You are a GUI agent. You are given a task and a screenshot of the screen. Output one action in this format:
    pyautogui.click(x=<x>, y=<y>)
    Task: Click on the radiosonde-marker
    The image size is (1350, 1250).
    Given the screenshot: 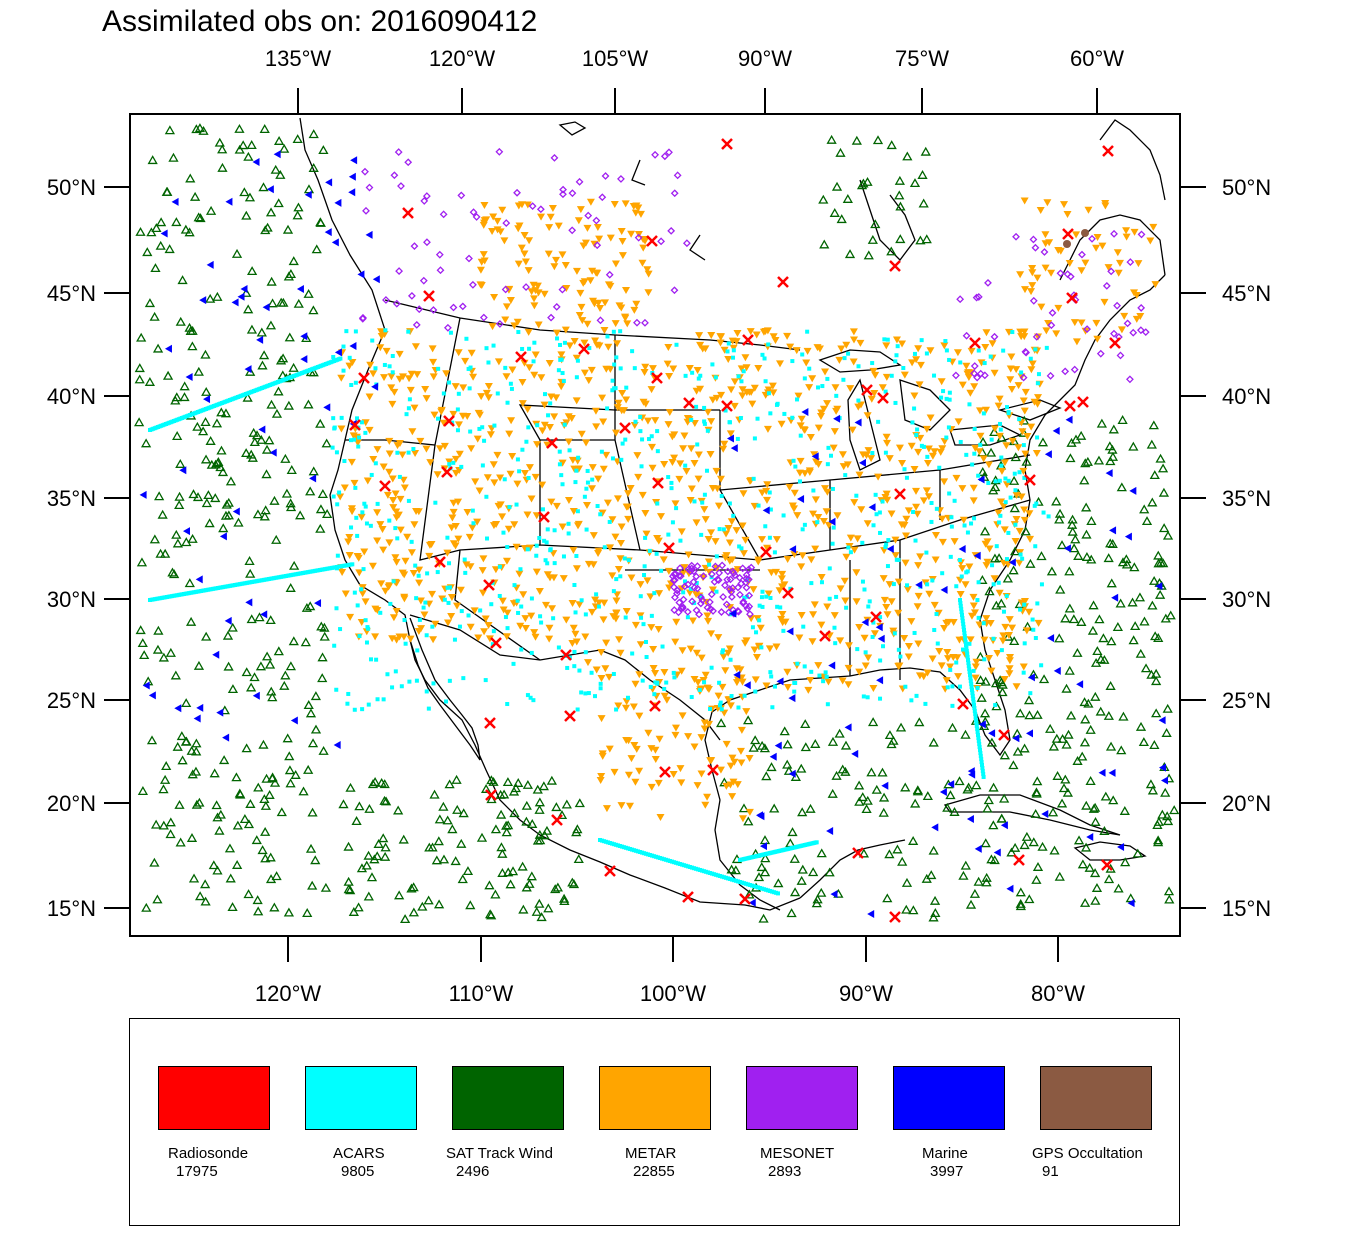 What is the action you would take?
    pyautogui.click(x=1030, y=480)
    